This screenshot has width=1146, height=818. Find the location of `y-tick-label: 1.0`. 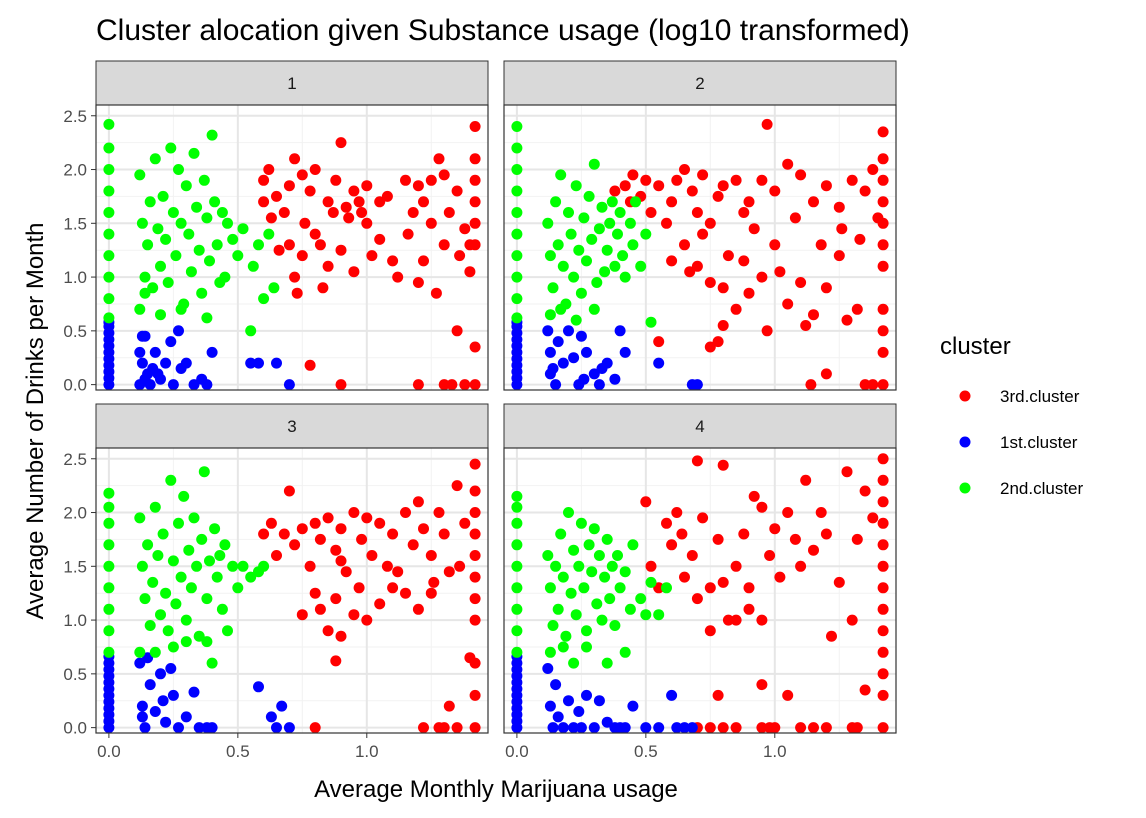

y-tick-label: 1.0 is located at coordinates (75, 277).